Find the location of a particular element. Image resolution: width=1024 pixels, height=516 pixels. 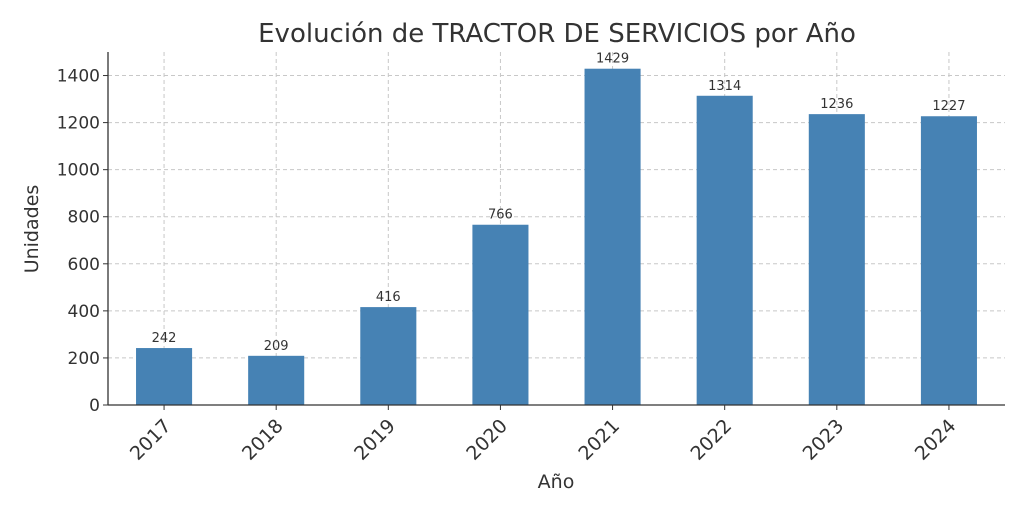

x-tick-label: 2023 is located at coordinates (824, 440).